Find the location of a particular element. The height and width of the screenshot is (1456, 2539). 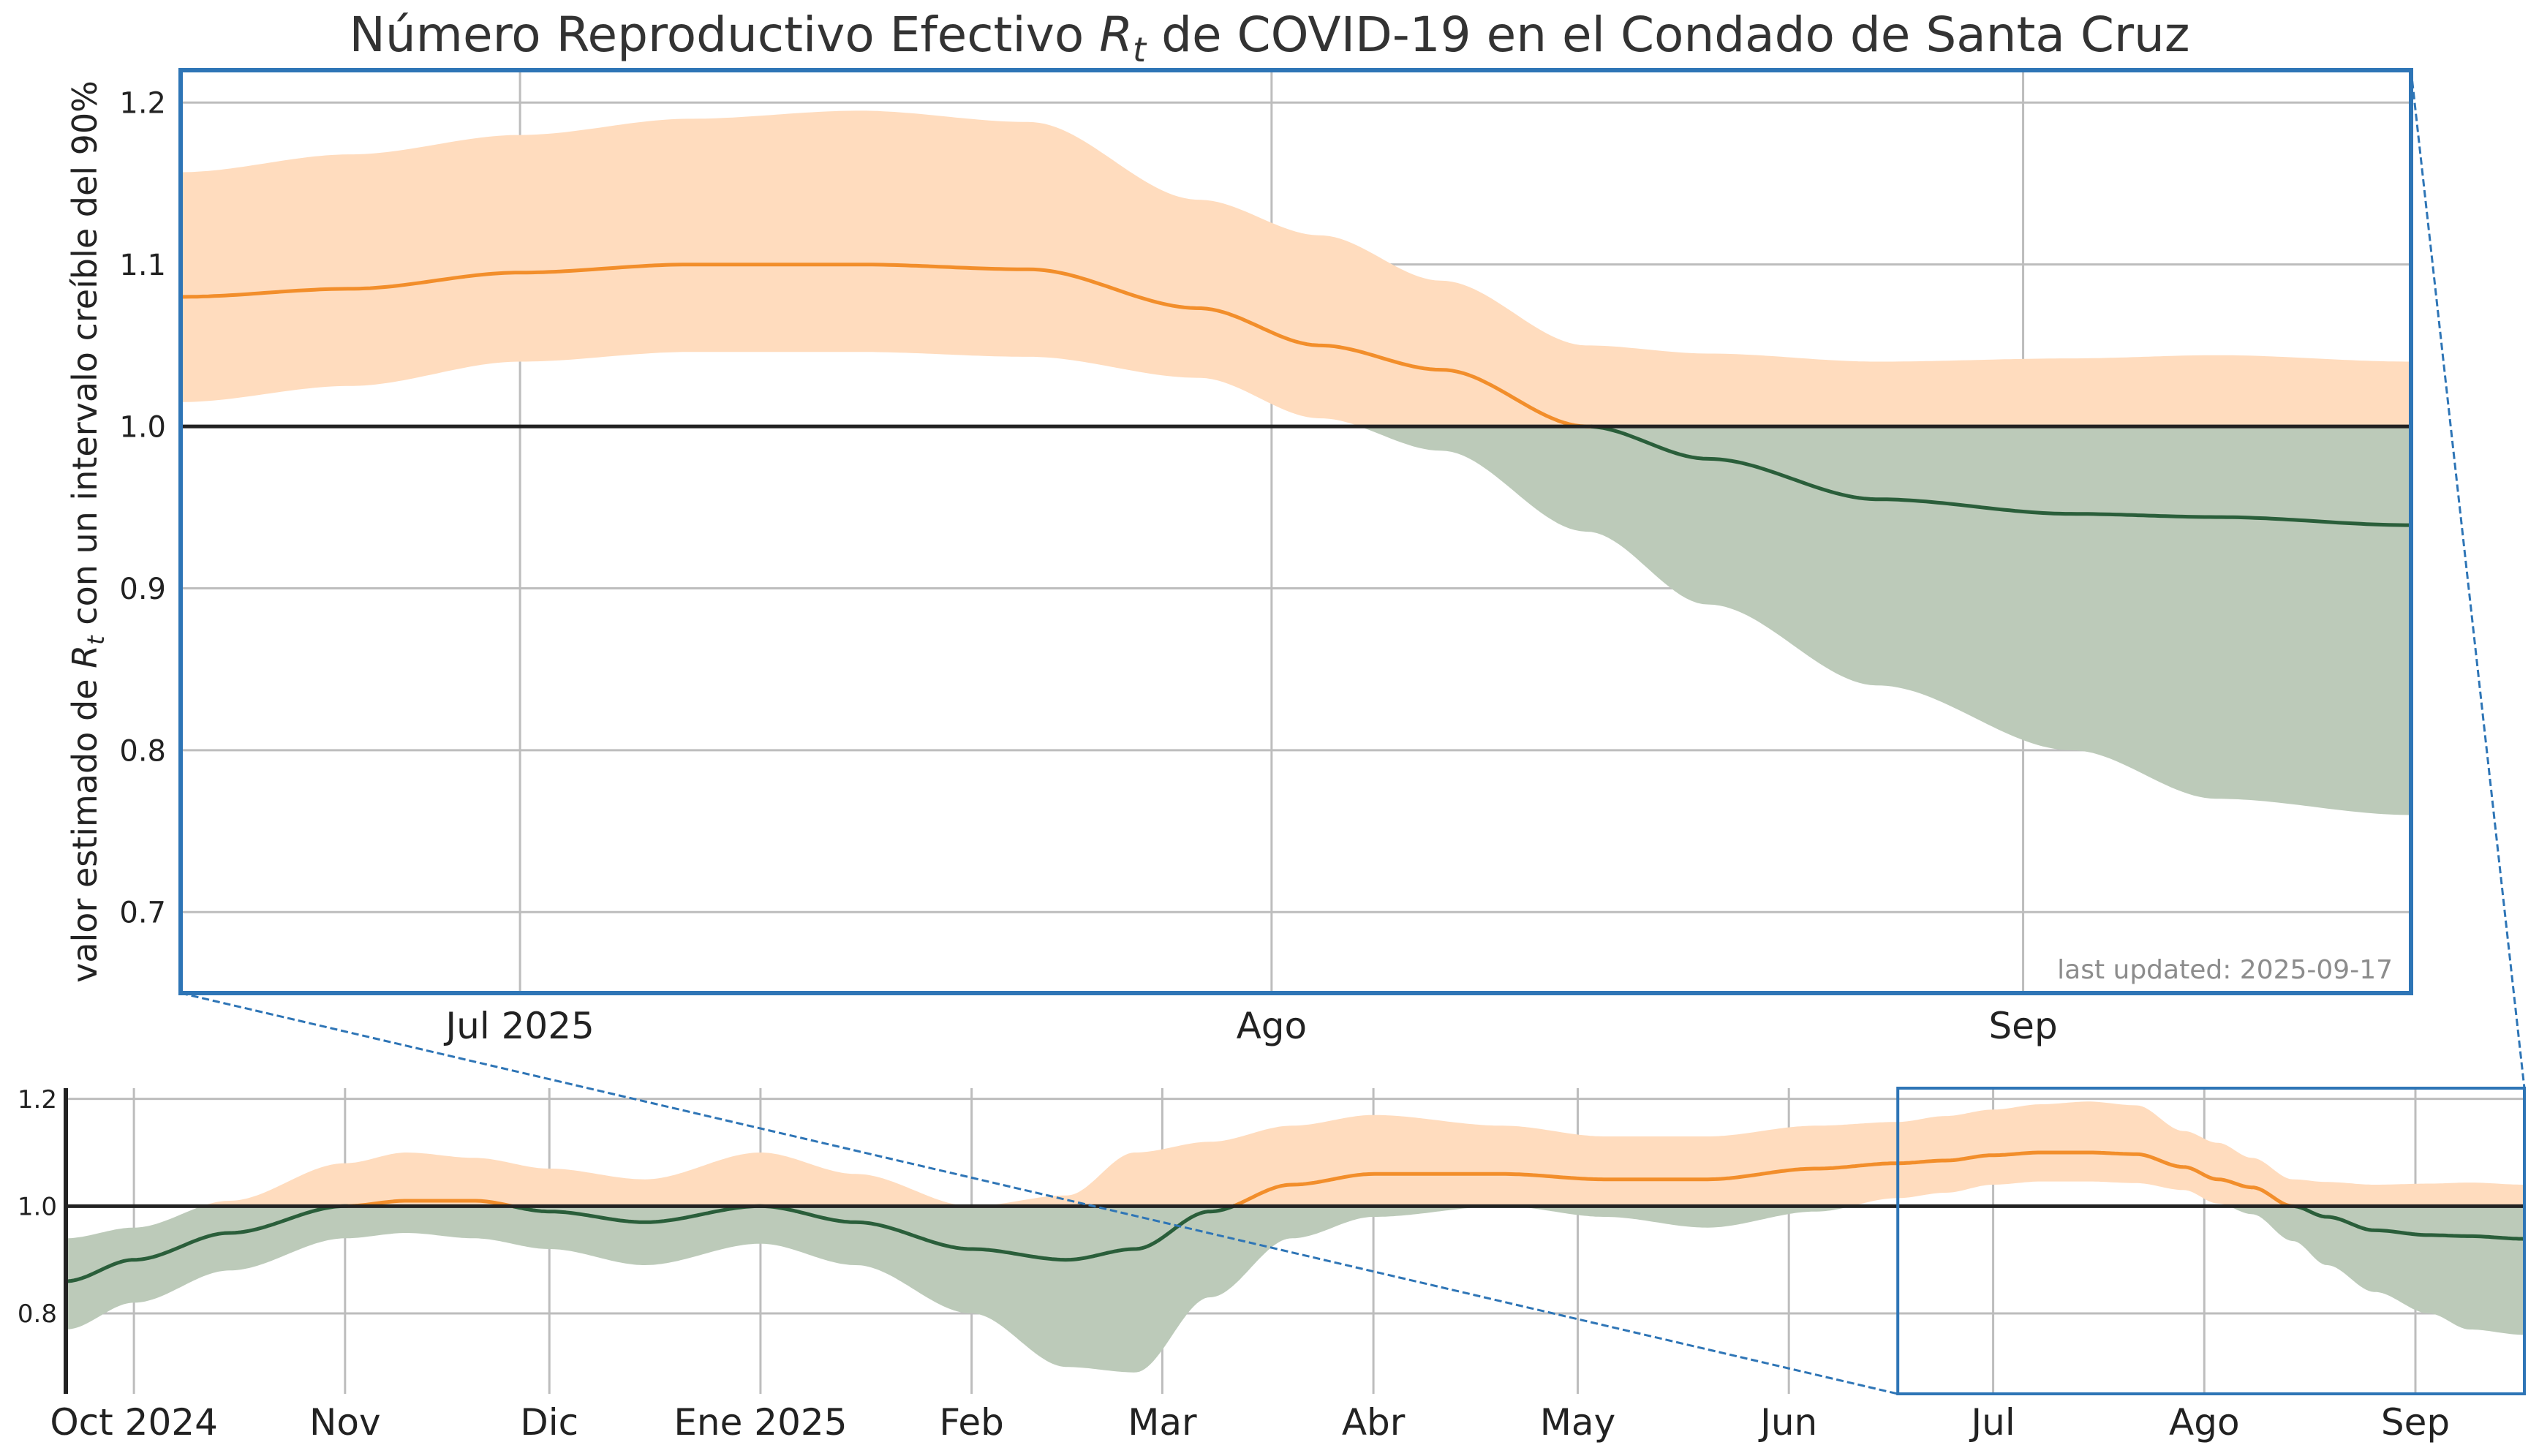

y-tick-label: 0.7 is located at coordinates (142, 913).